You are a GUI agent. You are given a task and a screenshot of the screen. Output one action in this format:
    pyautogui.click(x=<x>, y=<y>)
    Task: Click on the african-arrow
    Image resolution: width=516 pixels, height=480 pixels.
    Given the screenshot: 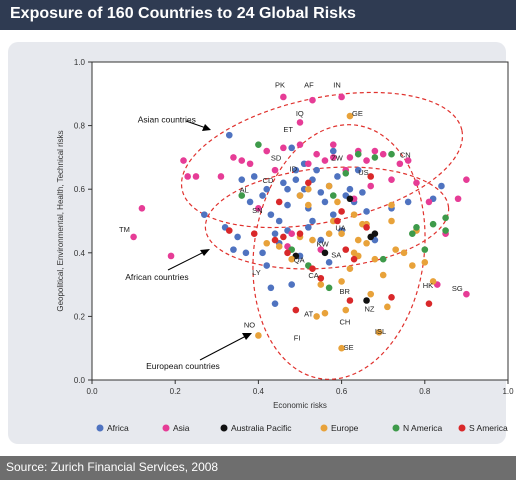 What is the action you would take?
    pyautogui.click(x=186, y=261)
    